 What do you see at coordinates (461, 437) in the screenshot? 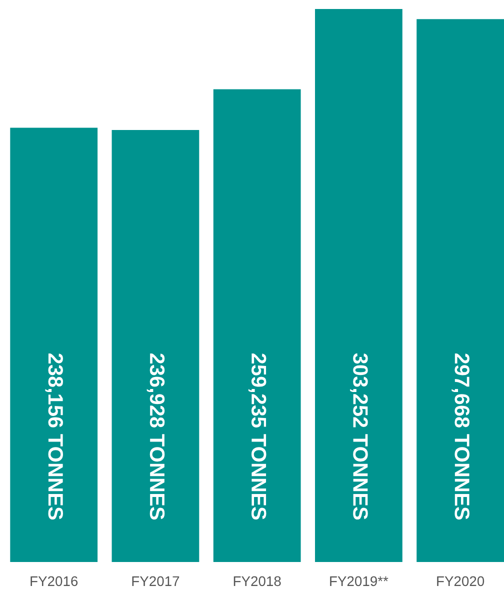
I see `data-label: 297,668 TONNES` at bounding box center [461, 437].